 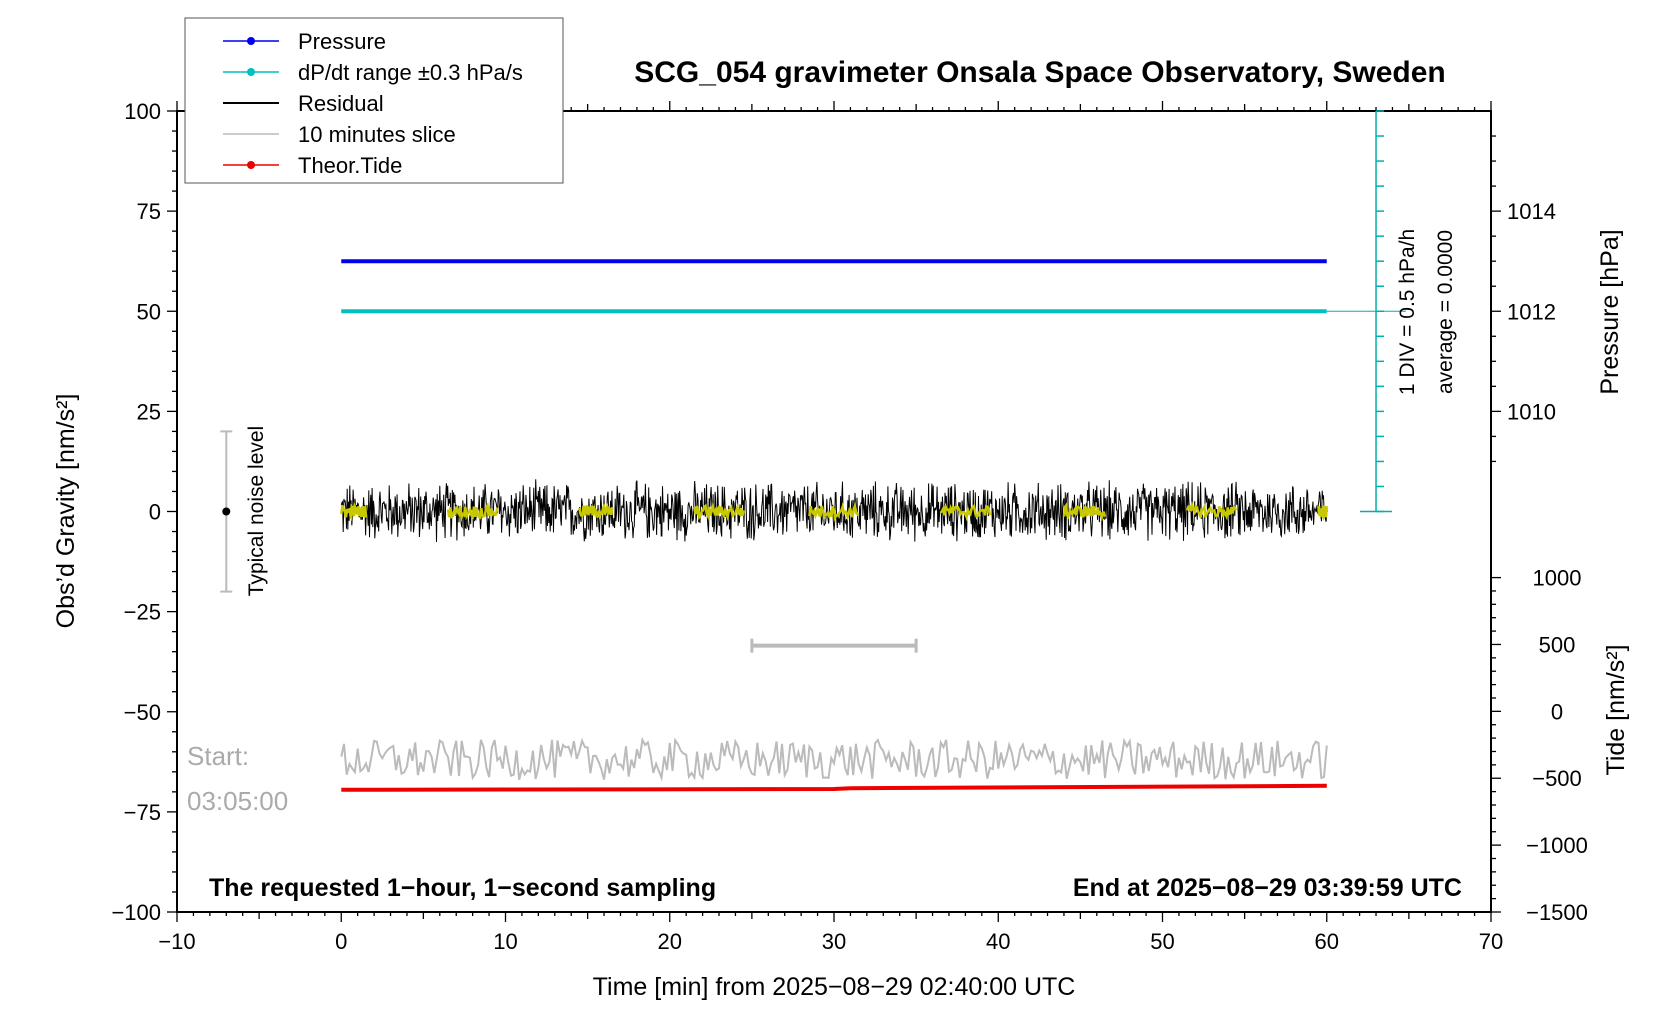 I want to click on tide-tick-label: 1000, so click(x=1557, y=578).